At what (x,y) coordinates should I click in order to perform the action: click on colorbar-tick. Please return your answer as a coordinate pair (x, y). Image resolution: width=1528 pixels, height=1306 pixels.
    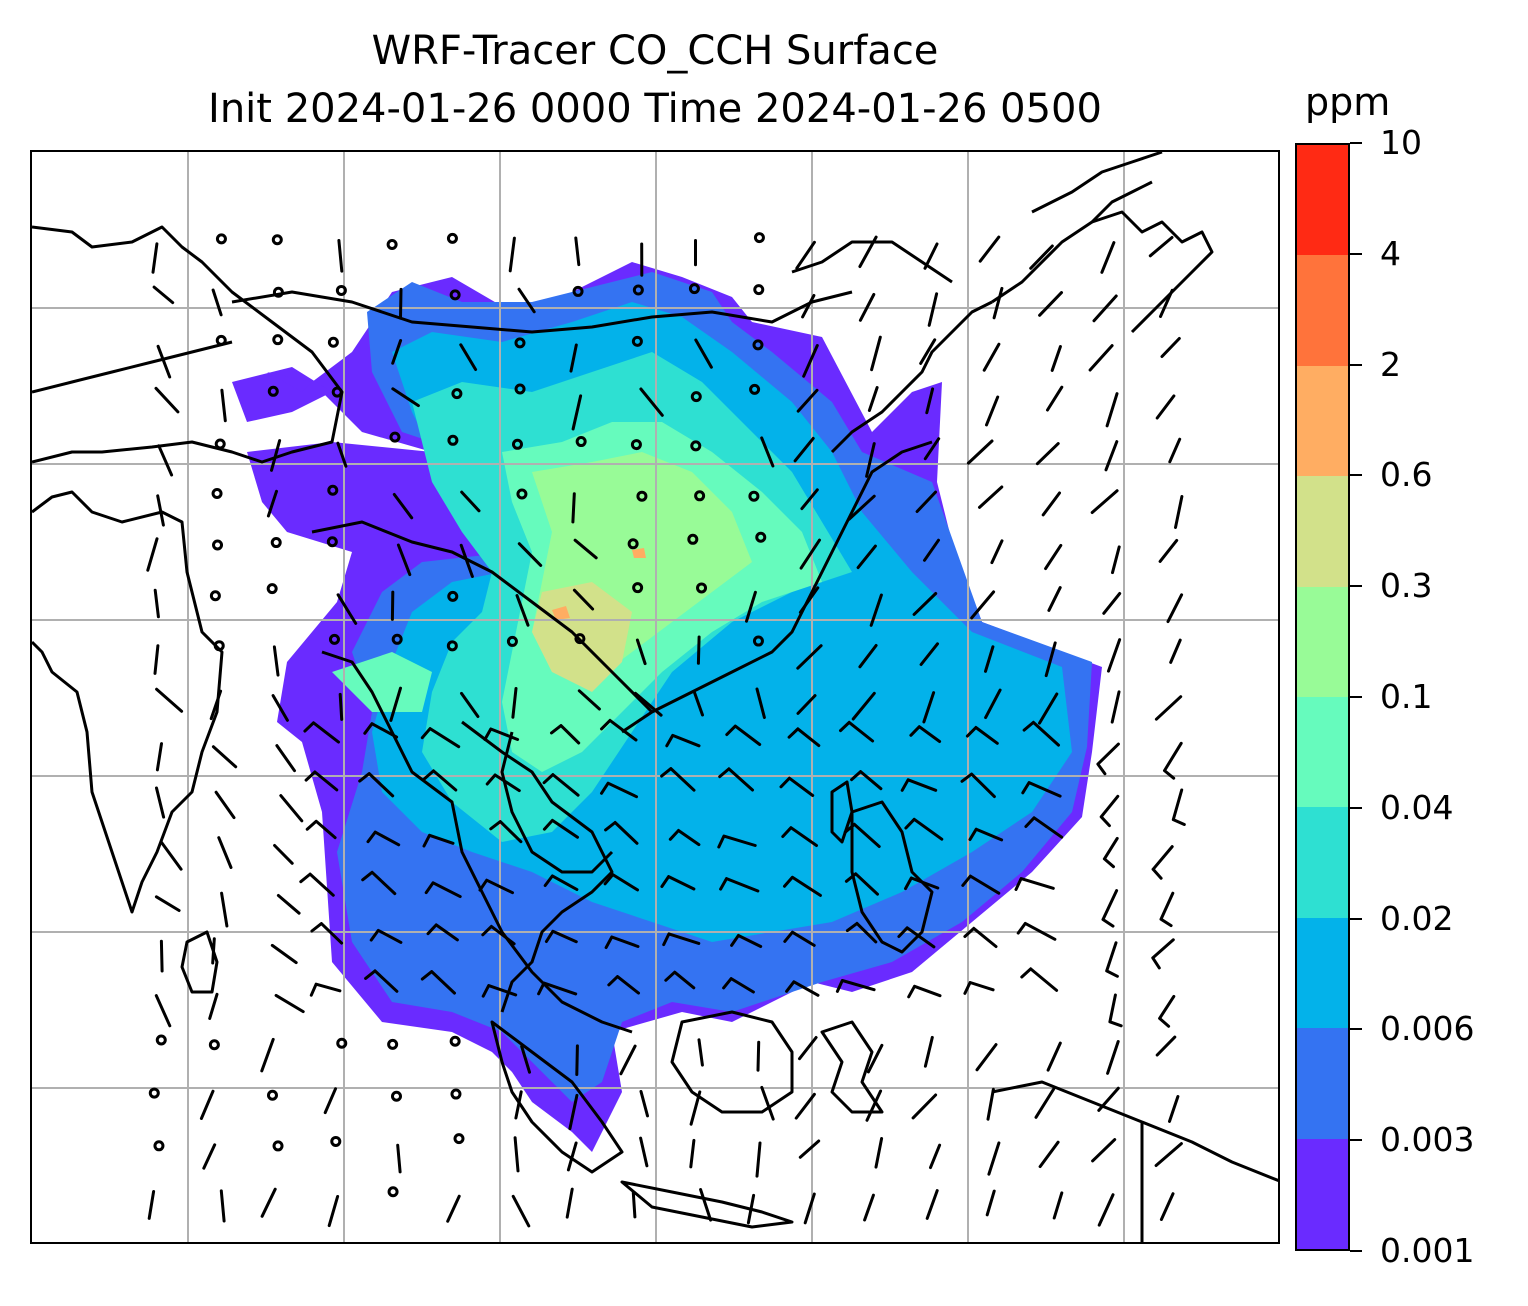
    Looking at the image, I should click on (1356, 143).